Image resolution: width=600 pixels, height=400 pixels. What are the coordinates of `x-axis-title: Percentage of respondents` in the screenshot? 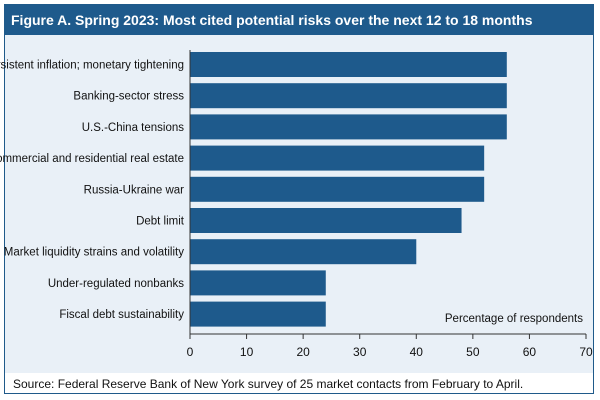 It's located at (514, 319).